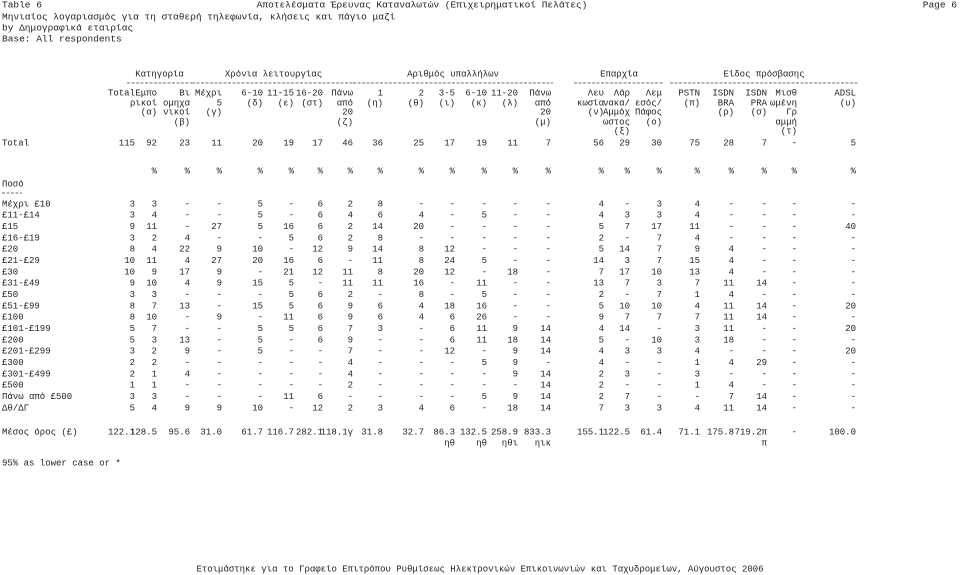  Describe the element at coordinates (13, 340) in the screenshot. I see `row-label: £200` at that location.